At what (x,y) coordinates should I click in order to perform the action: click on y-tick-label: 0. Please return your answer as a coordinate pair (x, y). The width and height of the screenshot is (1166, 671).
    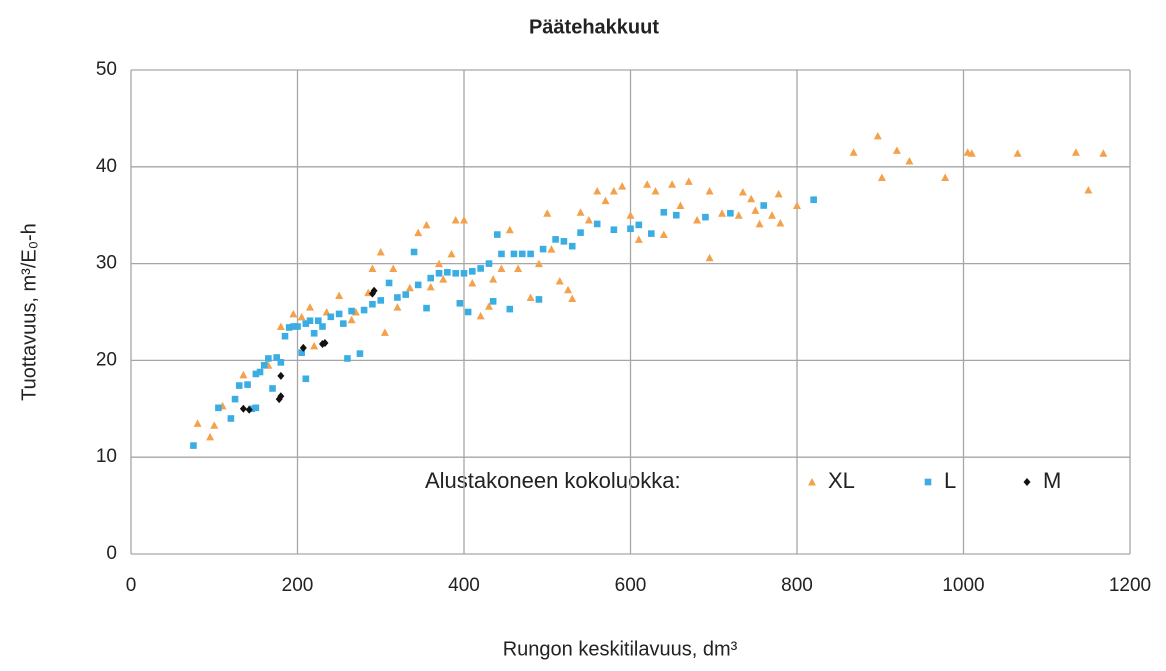
    Looking at the image, I should click on (111, 553).